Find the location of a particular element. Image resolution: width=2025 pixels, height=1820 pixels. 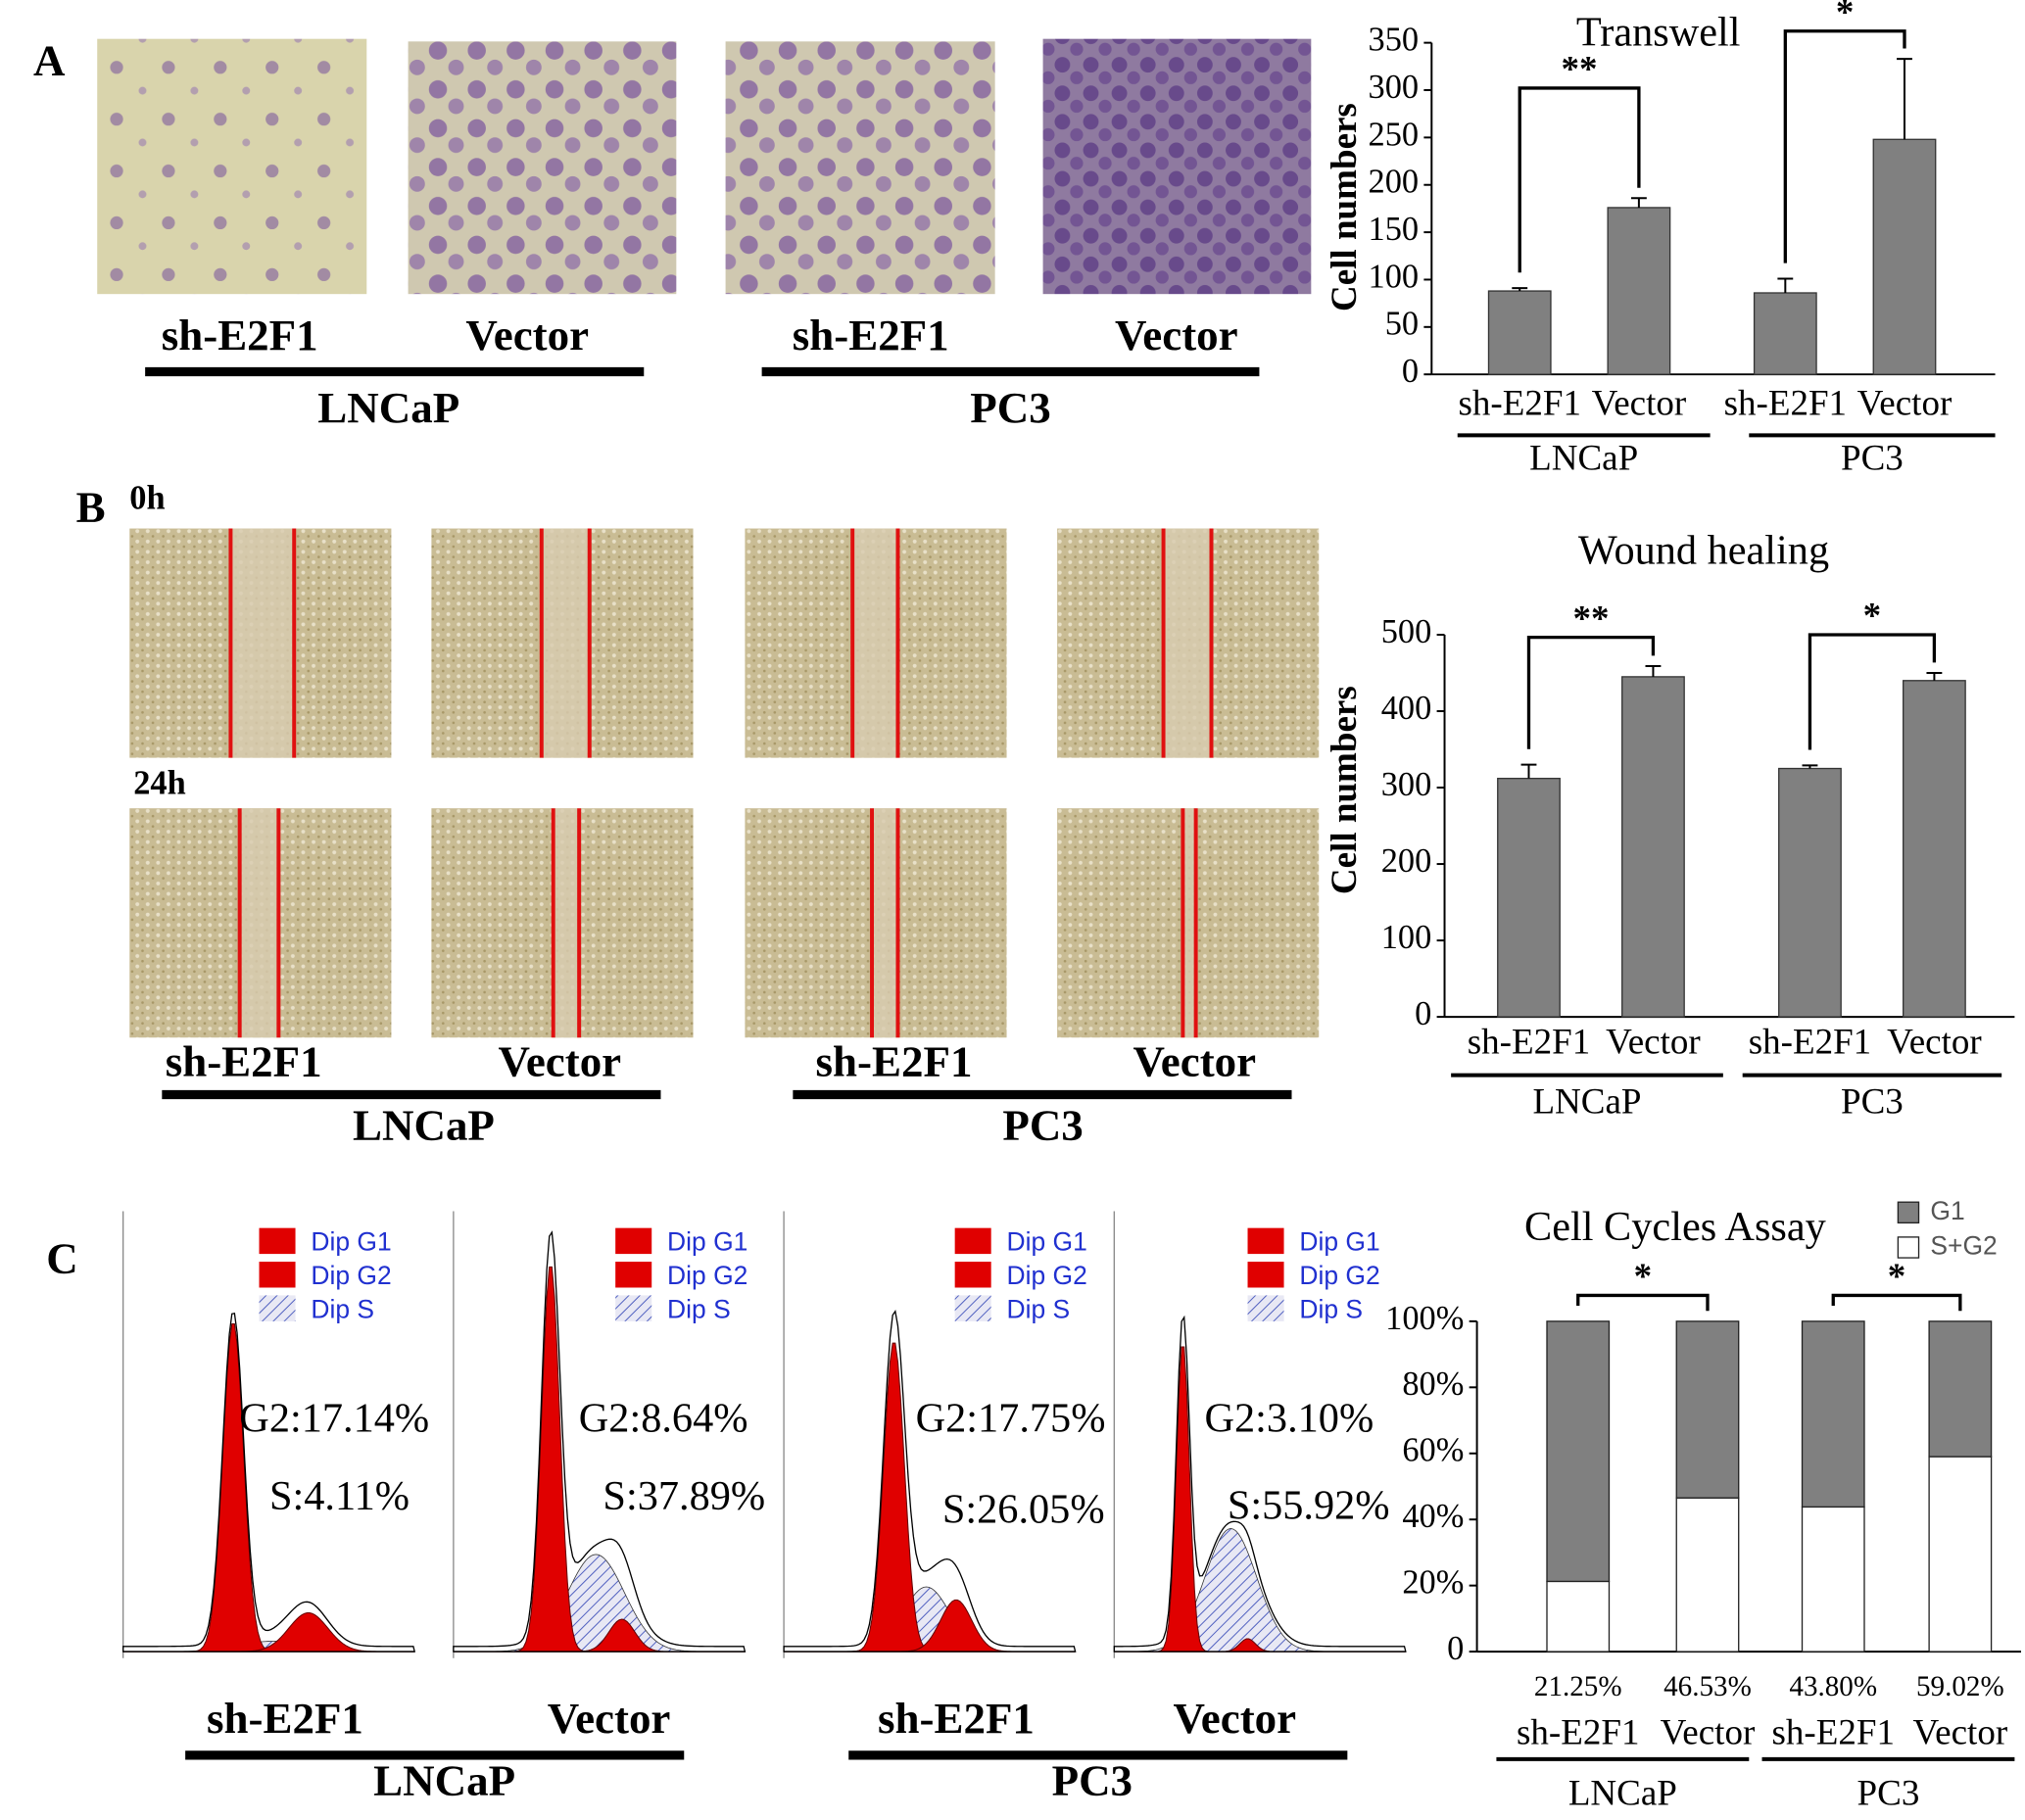

stat-label: S:26.05% is located at coordinates (1024, 1509).